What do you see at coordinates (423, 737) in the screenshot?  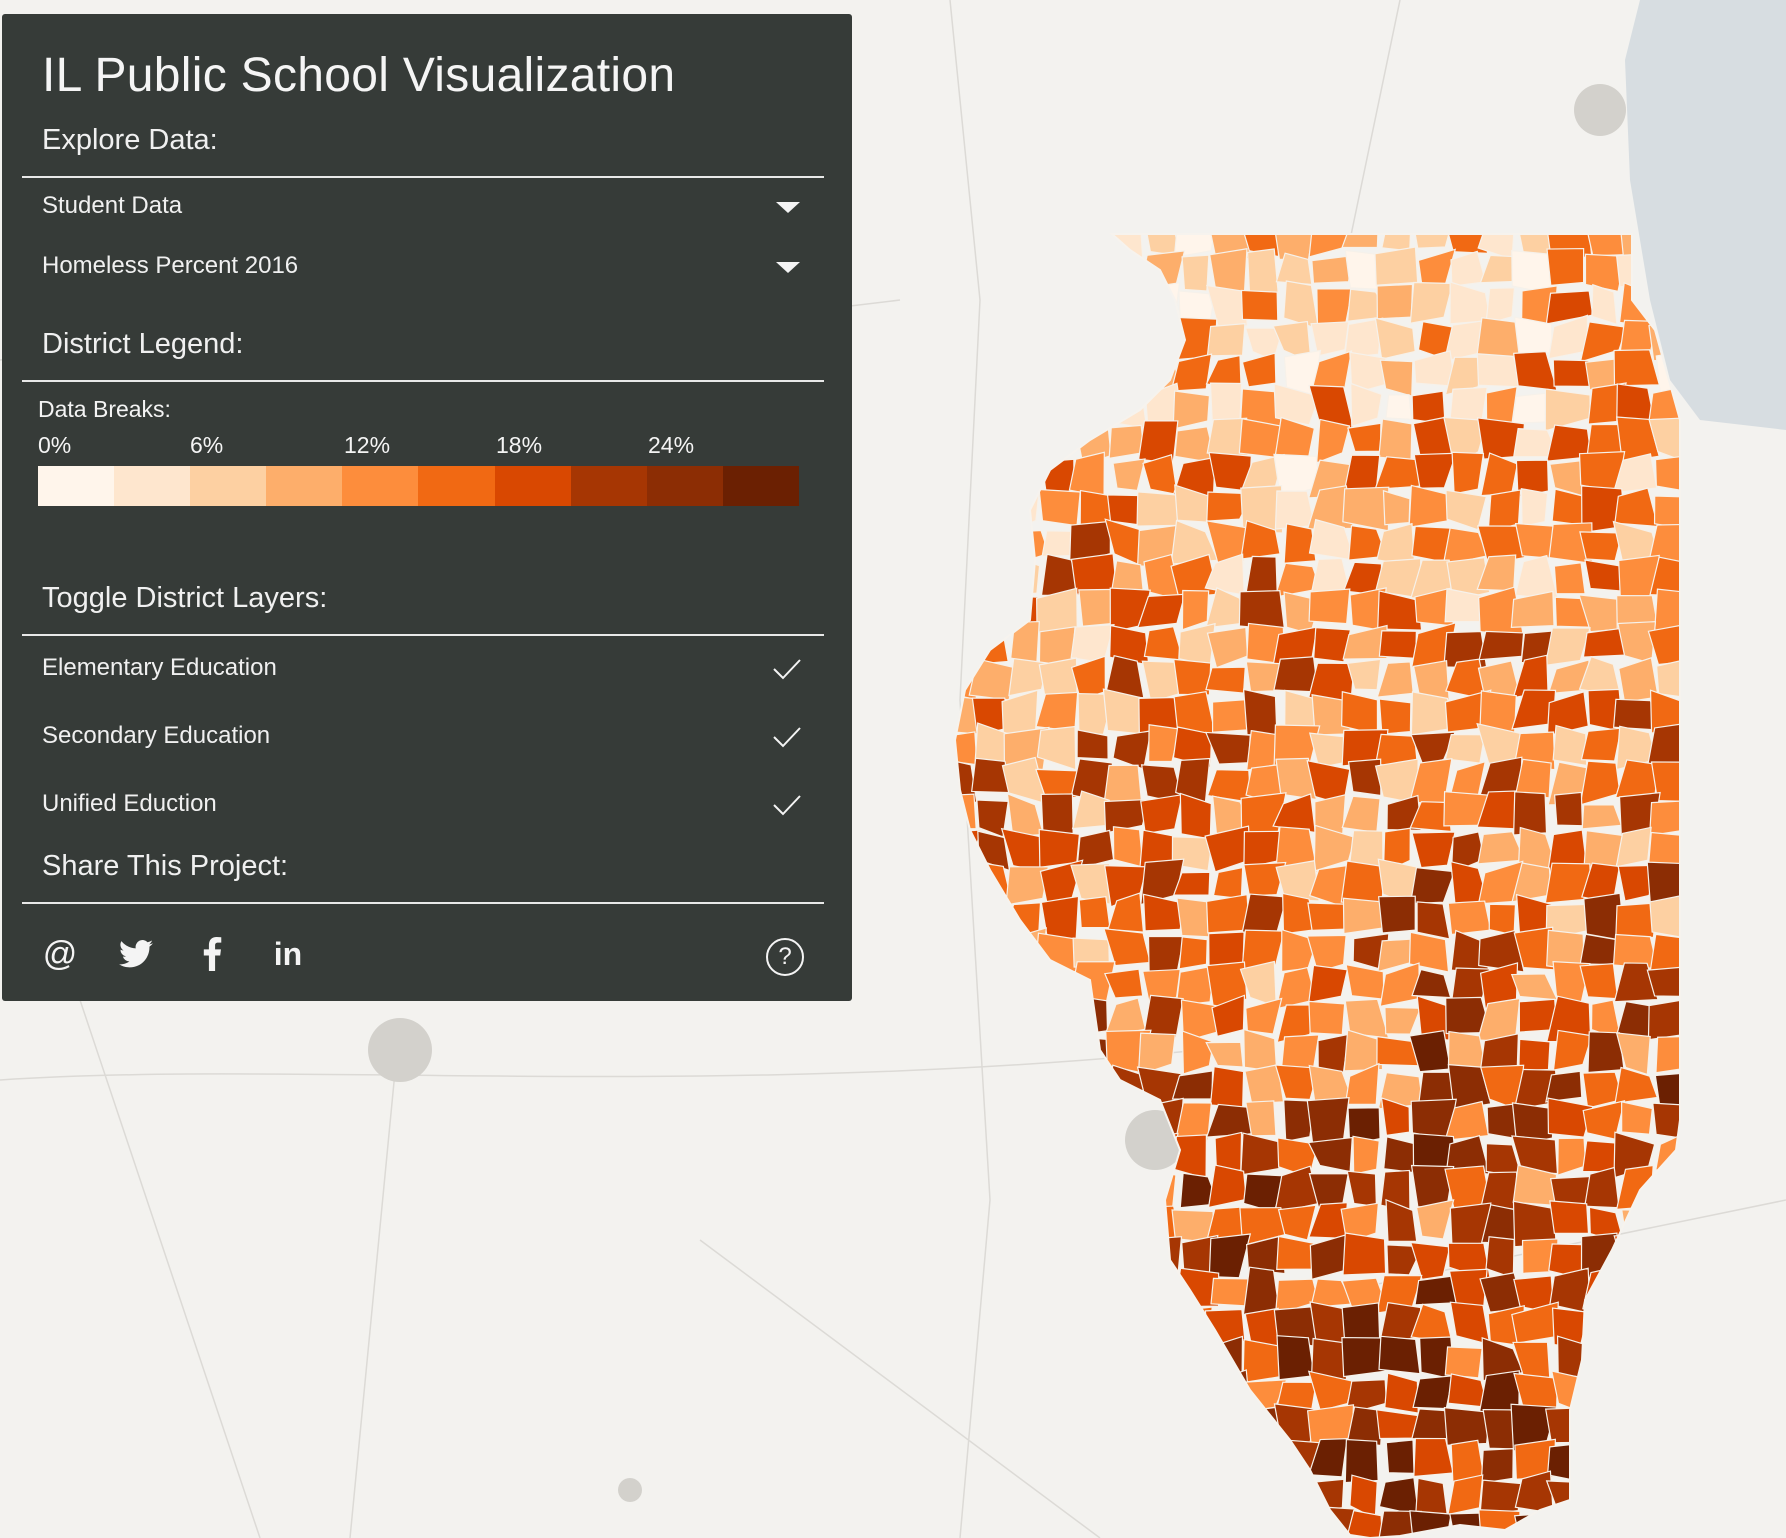 I see `layer-toggle-secondary: Secondary Education` at bounding box center [423, 737].